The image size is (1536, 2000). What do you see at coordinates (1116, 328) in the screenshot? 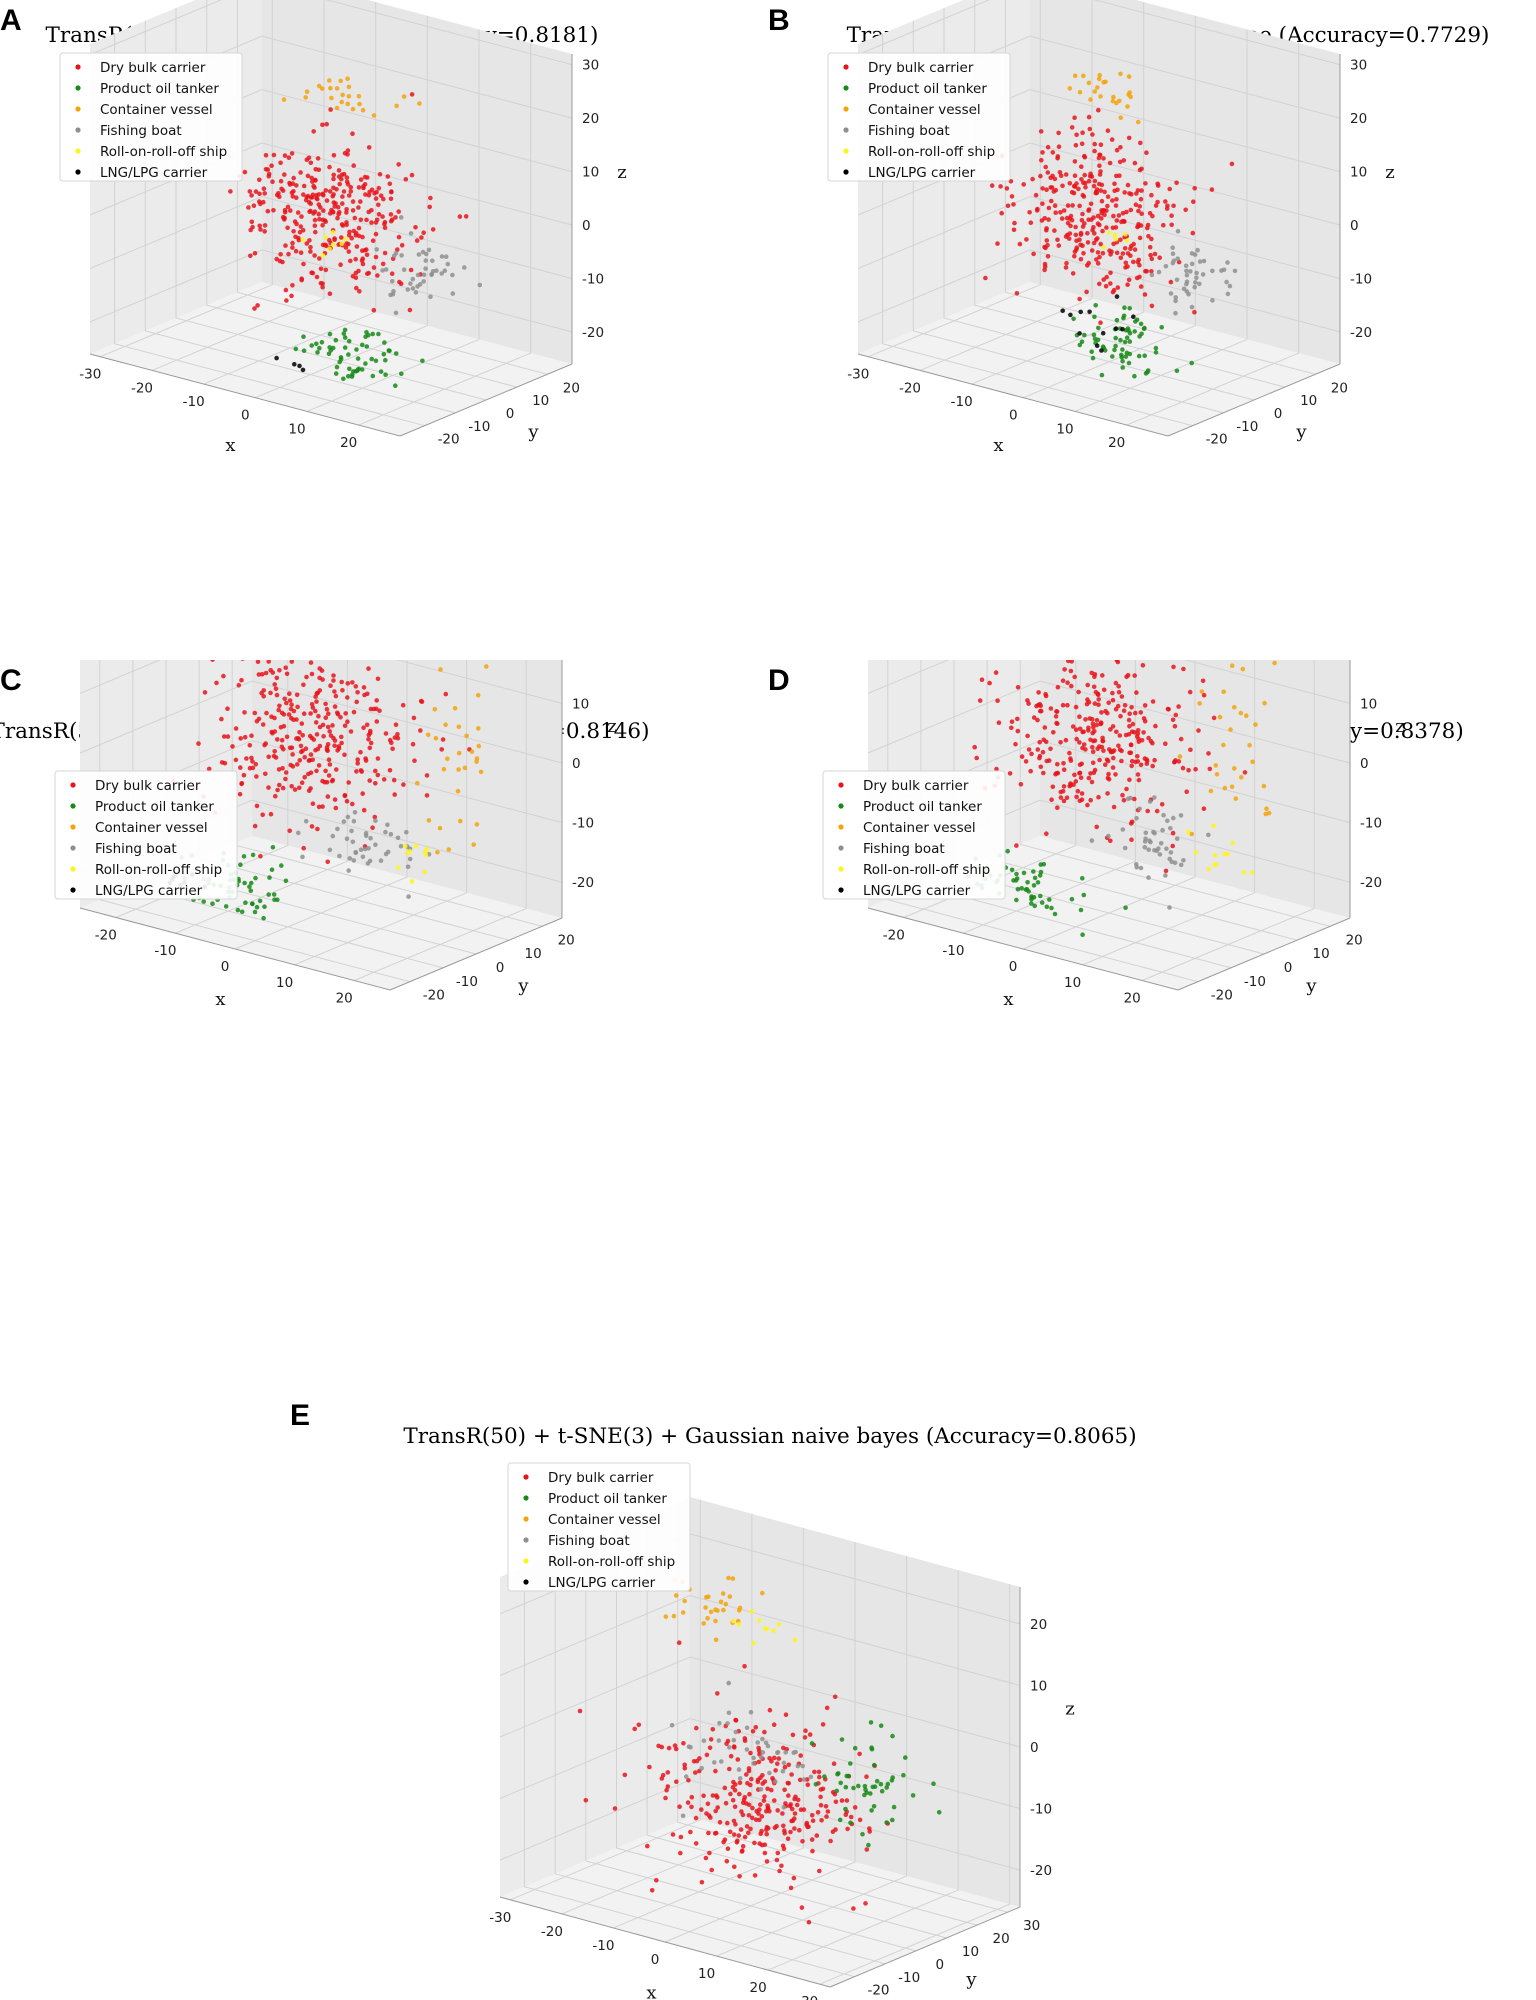
I see `point-lng-lpg-carrier` at bounding box center [1116, 328].